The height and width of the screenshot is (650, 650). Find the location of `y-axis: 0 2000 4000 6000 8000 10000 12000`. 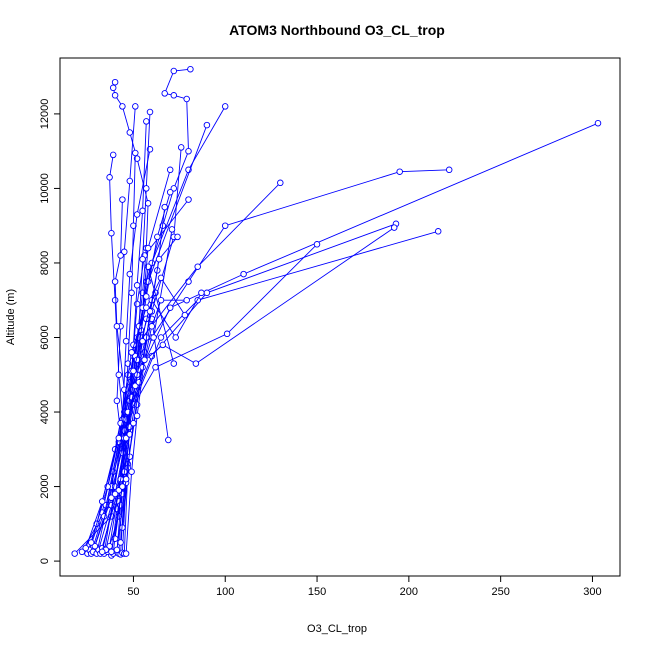

y-axis: 0 2000 4000 6000 8000 10000 12000 is located at coordinates (50, 331).